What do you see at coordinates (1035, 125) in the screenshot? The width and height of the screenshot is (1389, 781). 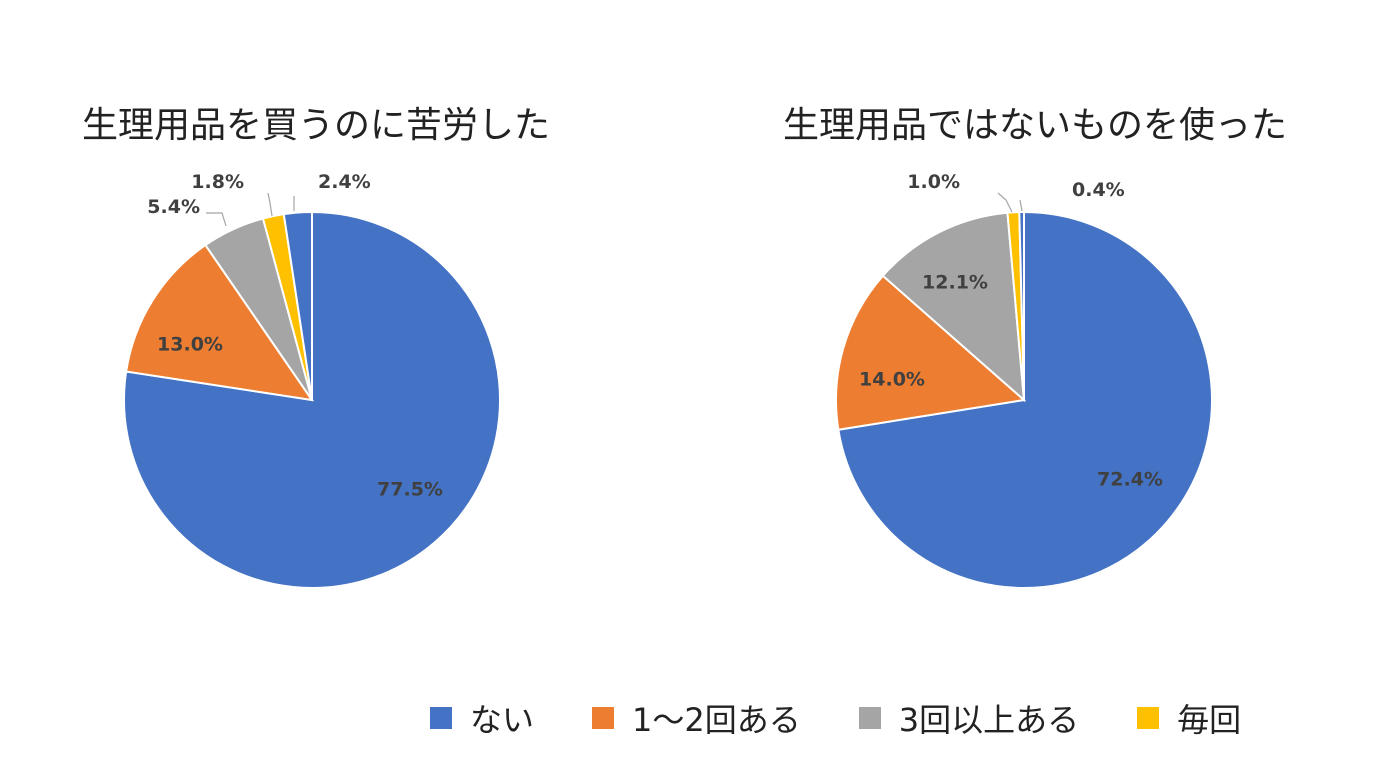 I see `chart-title-right: 生理用品ではないものを使った` at bounding box center [1035, 125].